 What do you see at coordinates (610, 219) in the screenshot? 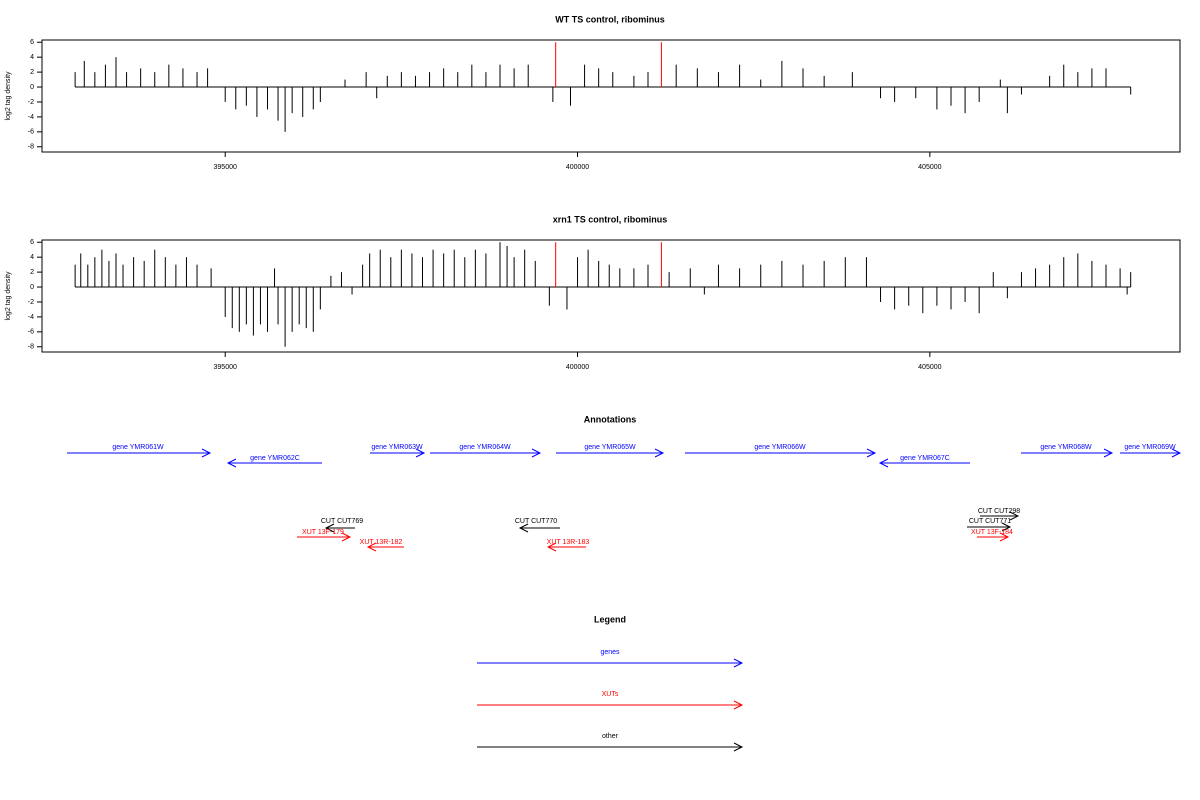
I see `chart-title: xrn1 TS control, ribominus` at bounding box center [610, 219].